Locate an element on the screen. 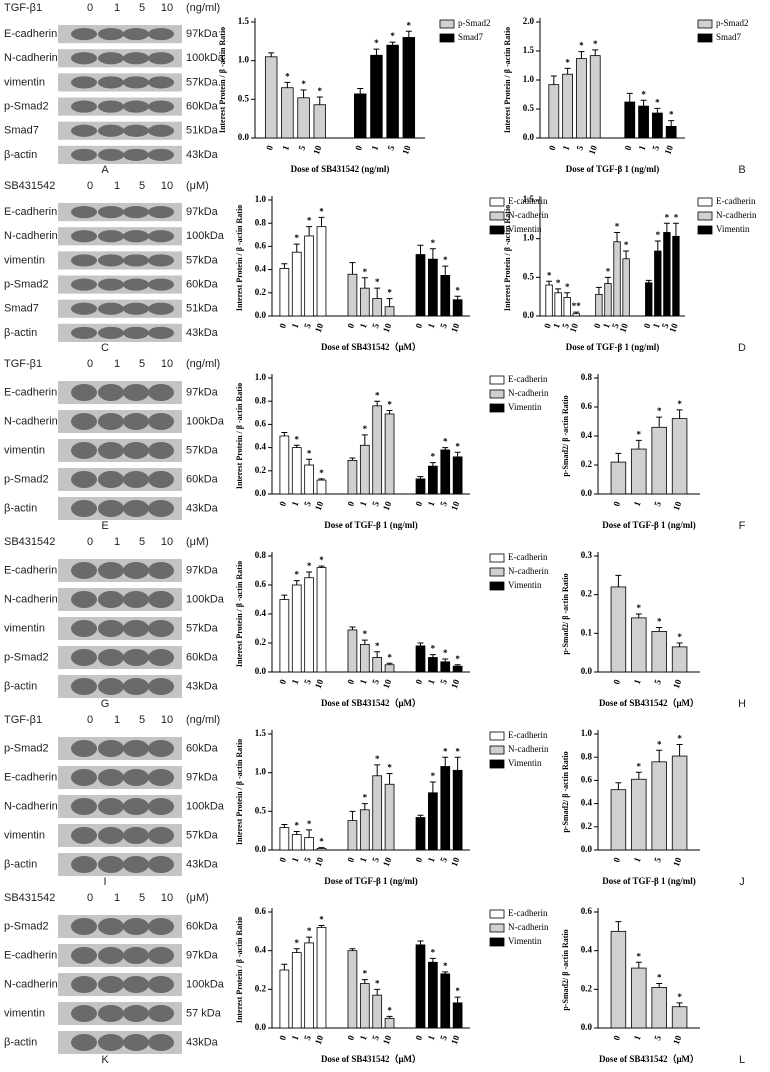 Image resolution: width=770 pixels, height=1072 pixels. size-label: 100kDa is located at coordinates (205, 236).